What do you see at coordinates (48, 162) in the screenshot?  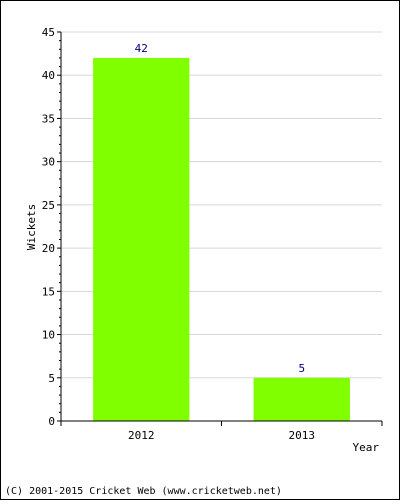 I see `y-tick-label: 30` at bounding box center [48, 162].